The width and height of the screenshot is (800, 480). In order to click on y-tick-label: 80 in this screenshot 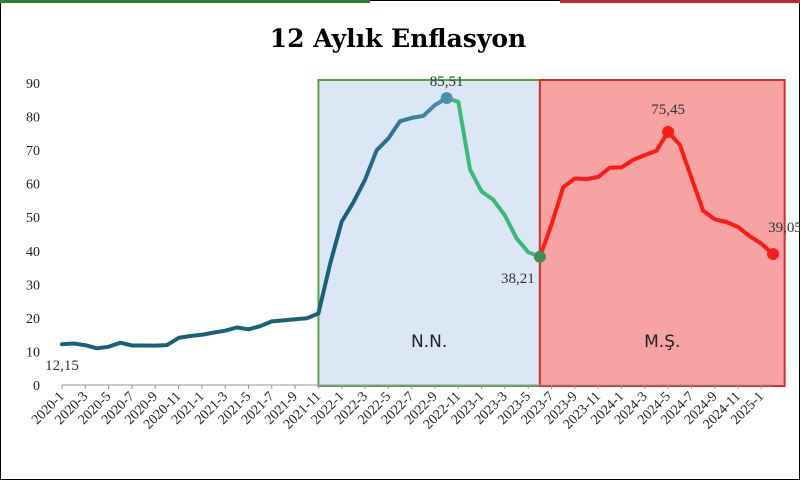, I will do `click(33, 118)`.